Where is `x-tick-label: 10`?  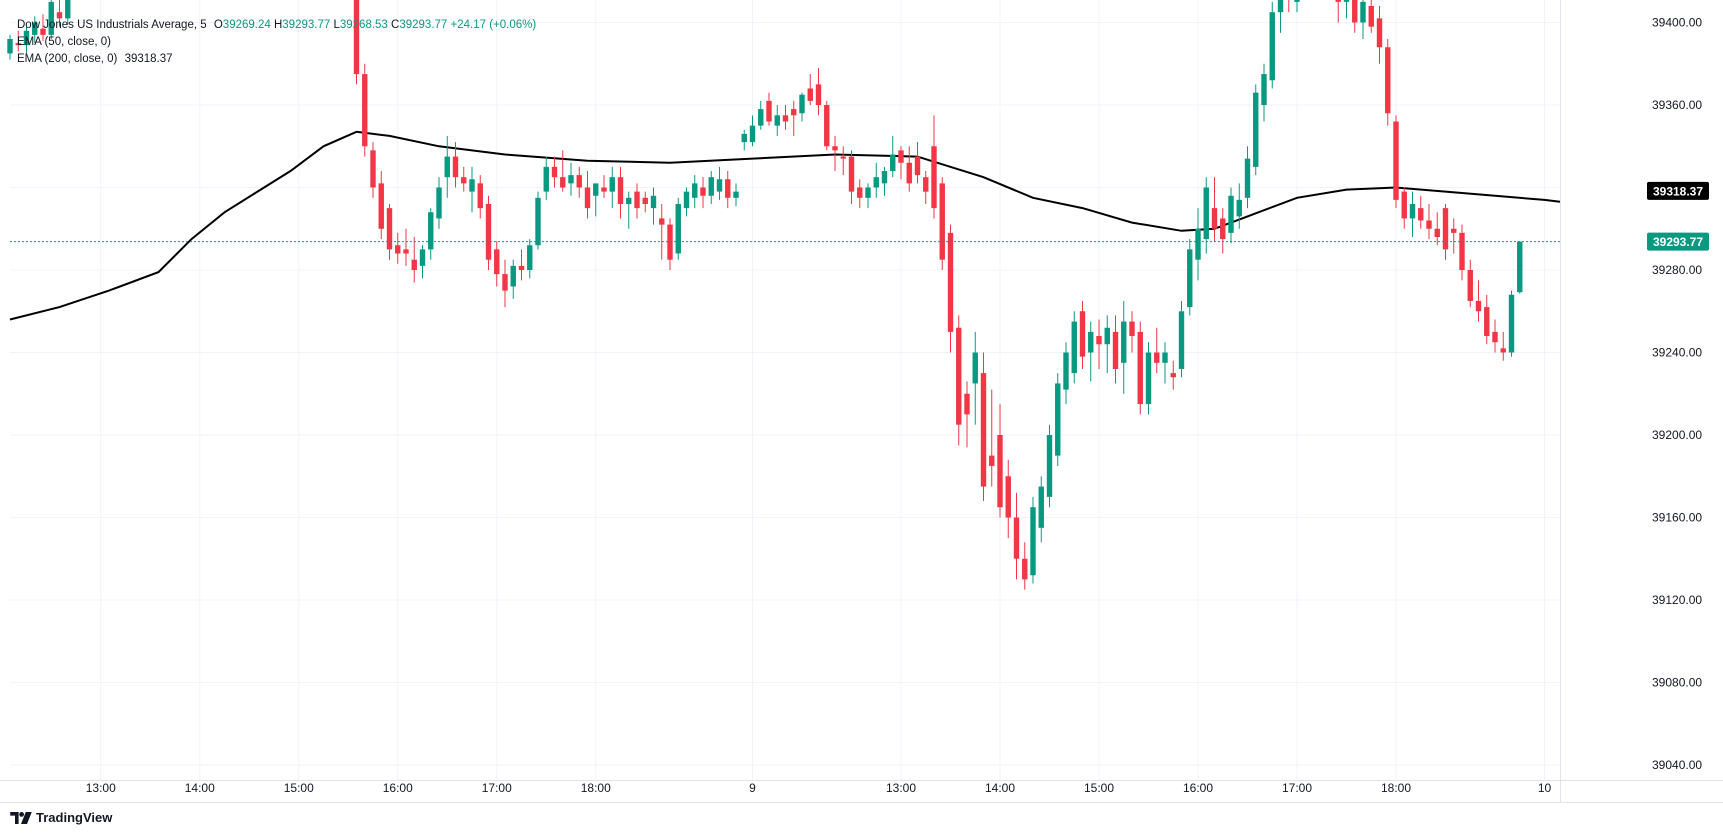 x-tick-label: 10 is located at coordinates (1545, 788).